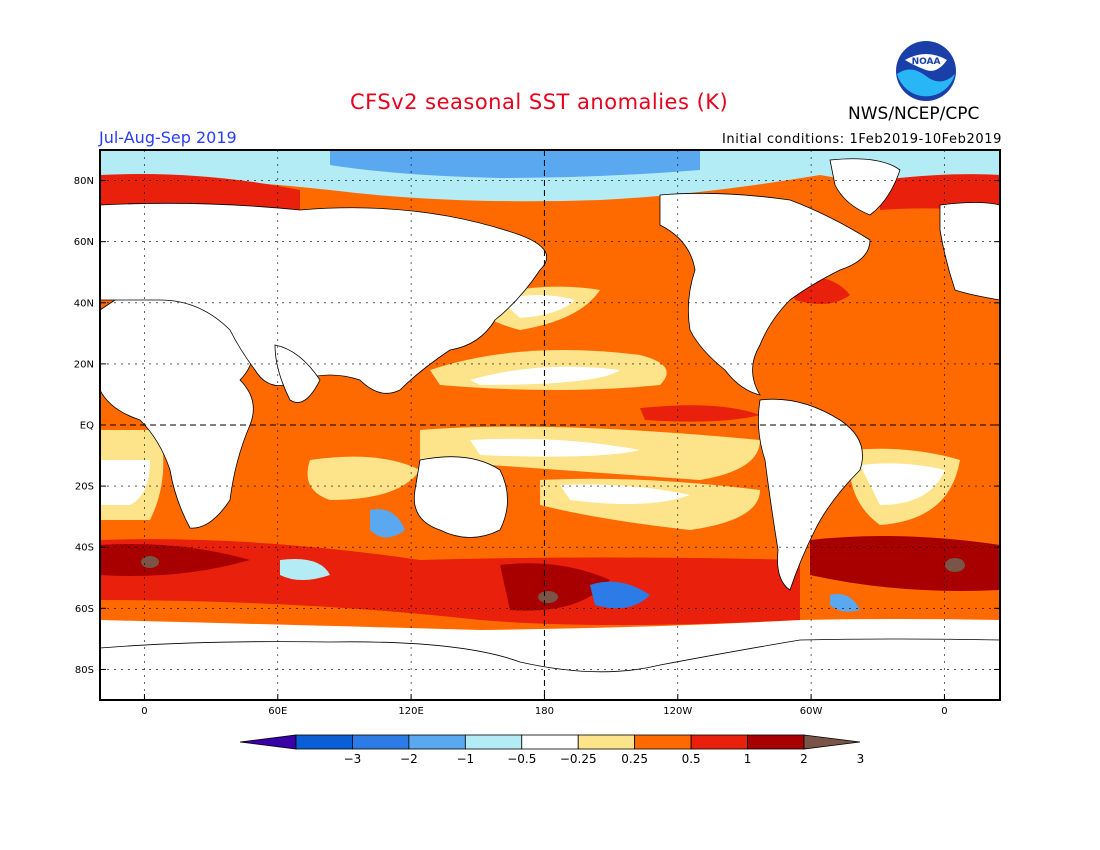 Image resolution: width=1100 pixels, height=850 pixels. What do you see at coordinates (460, 497) in the screenshot?
I see `australia-land` at bounding box center [460, 497].